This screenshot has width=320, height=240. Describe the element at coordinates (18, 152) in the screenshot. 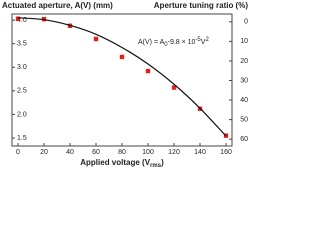

I see `x-tick-label: 0` at that location.